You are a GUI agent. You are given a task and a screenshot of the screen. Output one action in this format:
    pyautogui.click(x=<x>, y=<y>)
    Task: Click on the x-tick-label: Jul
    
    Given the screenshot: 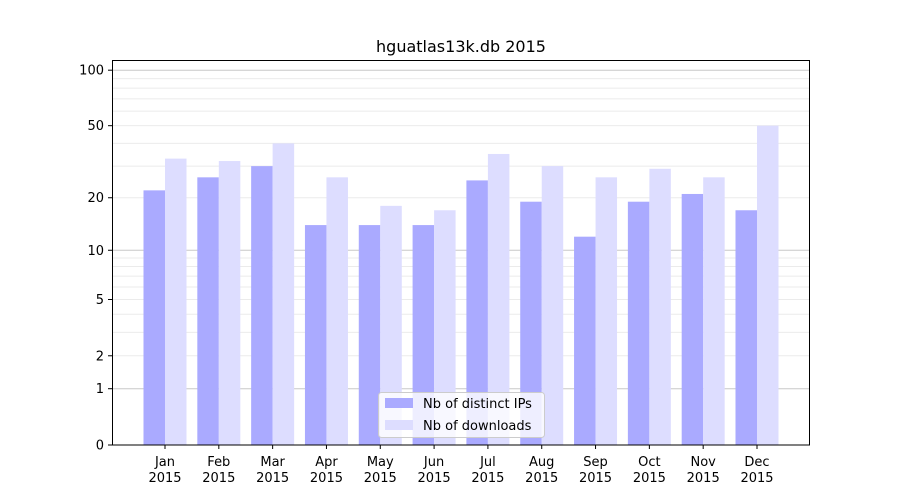 What is the action you would take?
    pyautogui.click(x=487, y=462)
    